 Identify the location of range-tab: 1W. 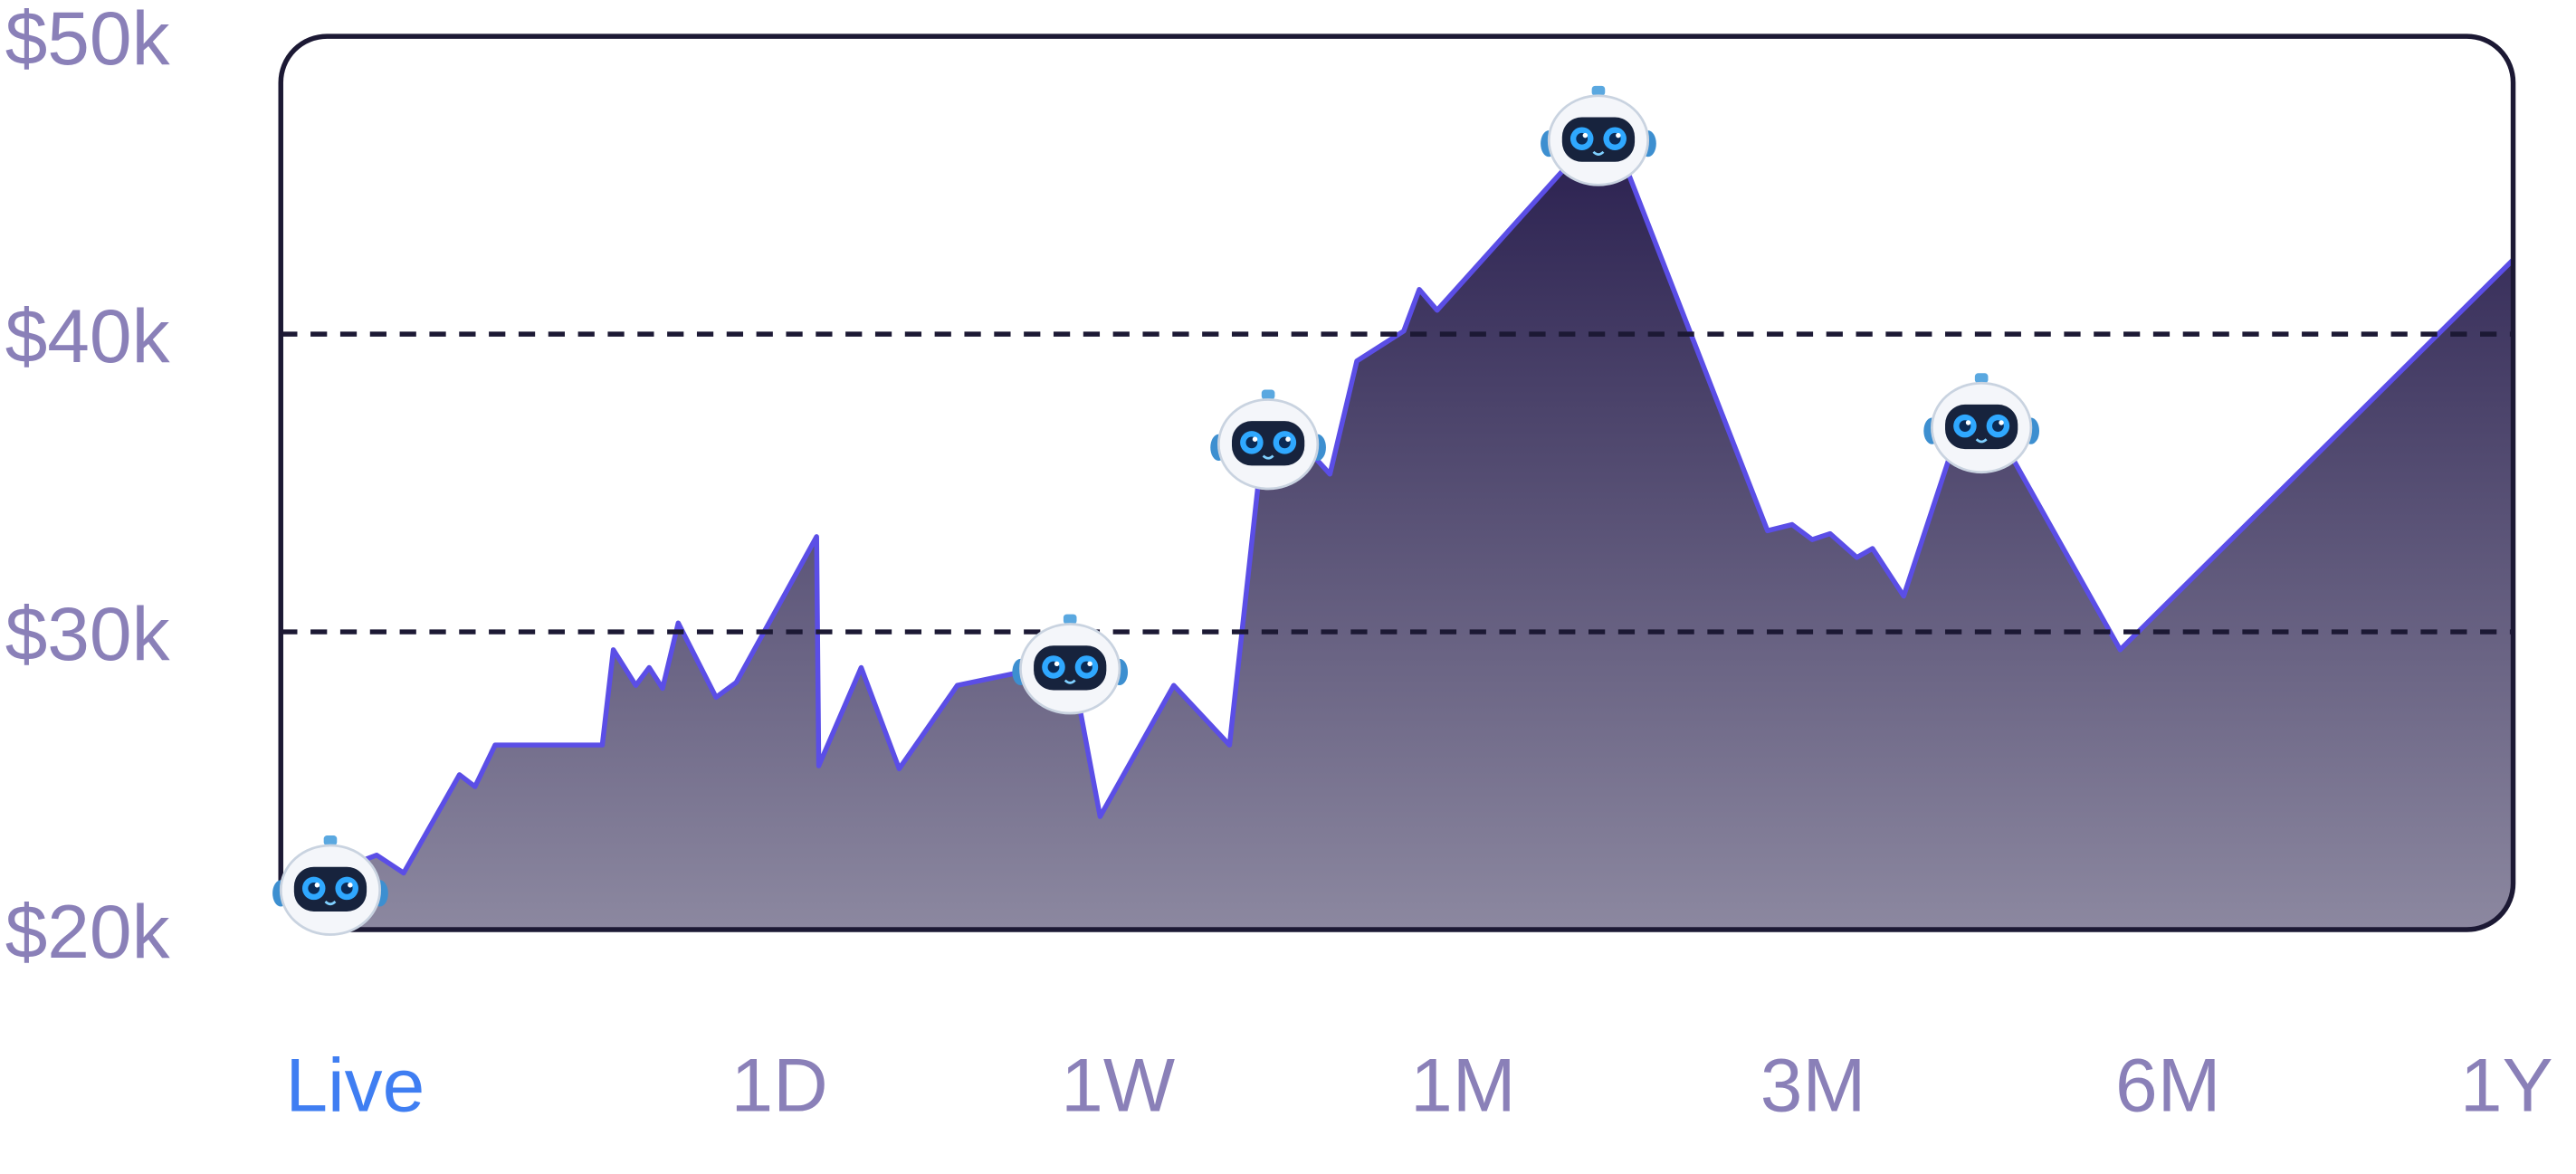
(1118, 1085).